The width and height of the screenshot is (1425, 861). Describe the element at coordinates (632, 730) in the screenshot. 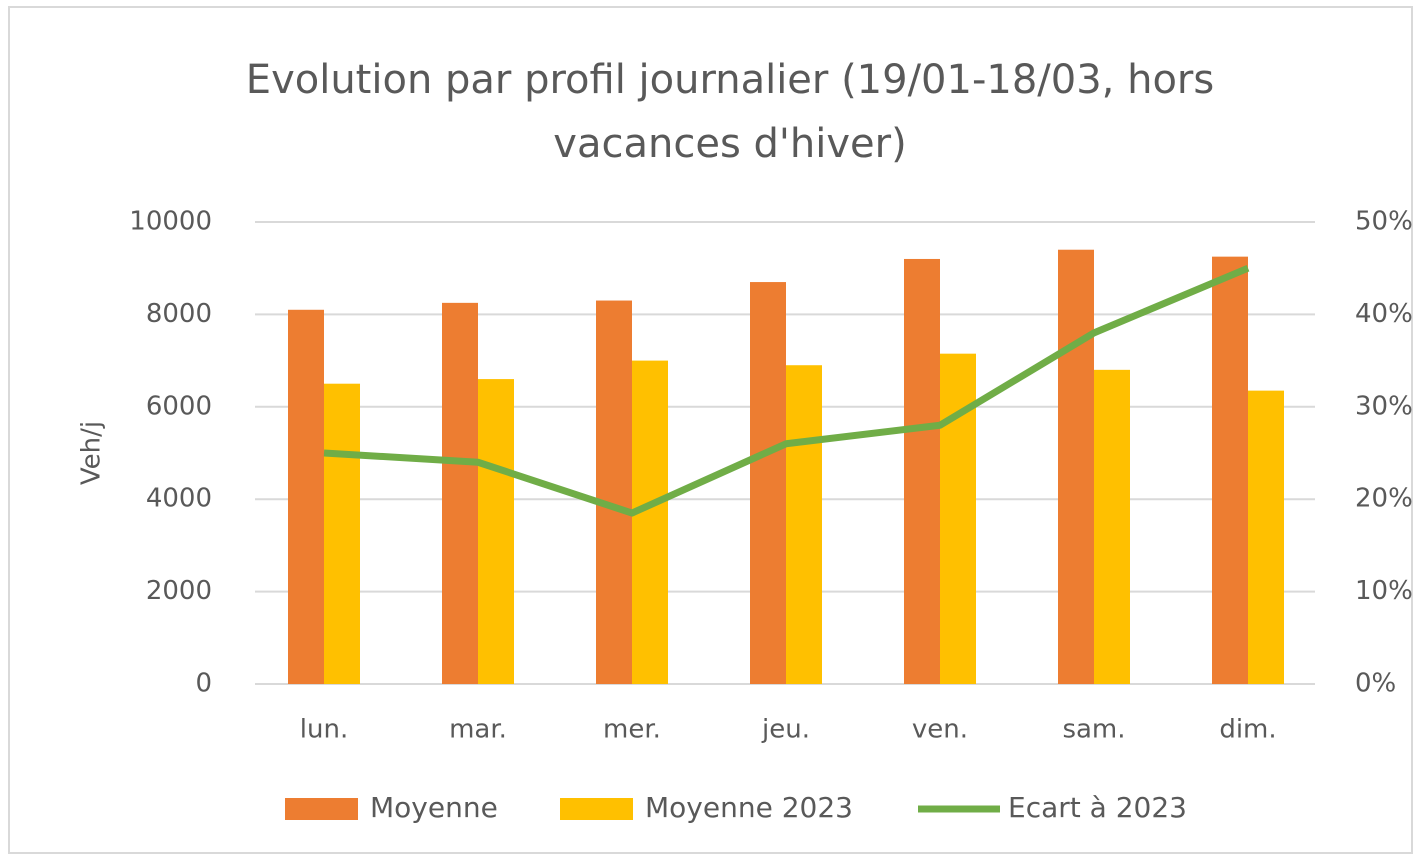

I see `x-tick-label: mer.` at that location.